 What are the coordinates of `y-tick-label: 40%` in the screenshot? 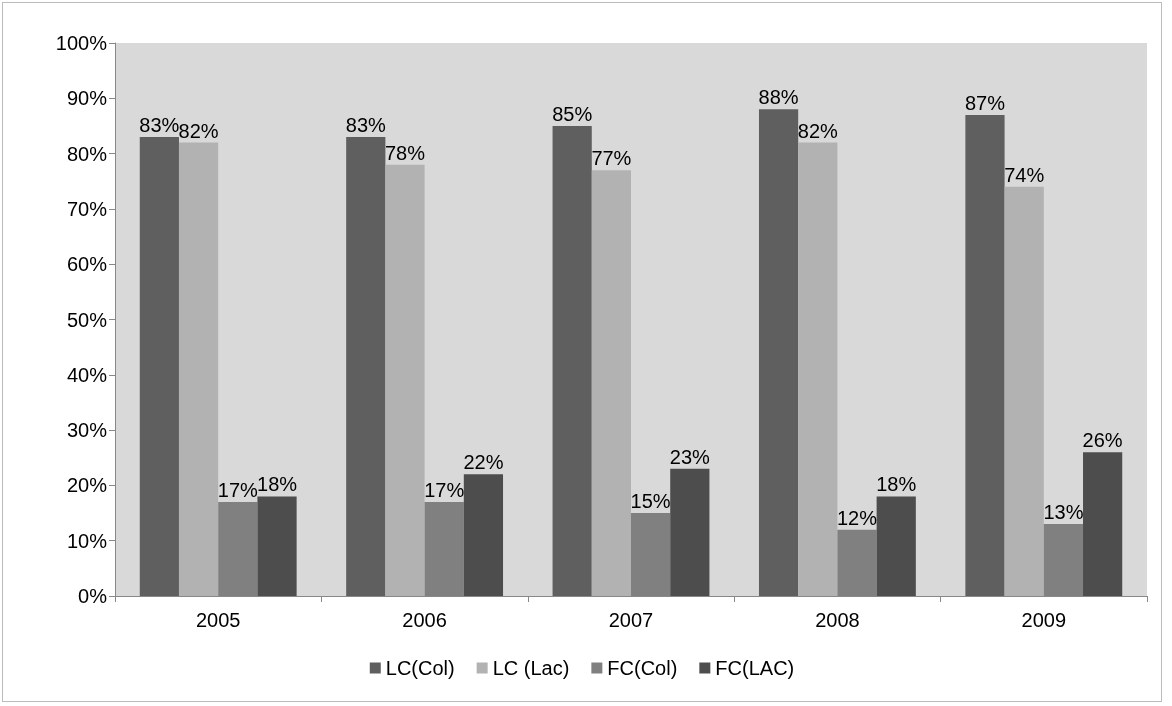 It's located at (87, 374).